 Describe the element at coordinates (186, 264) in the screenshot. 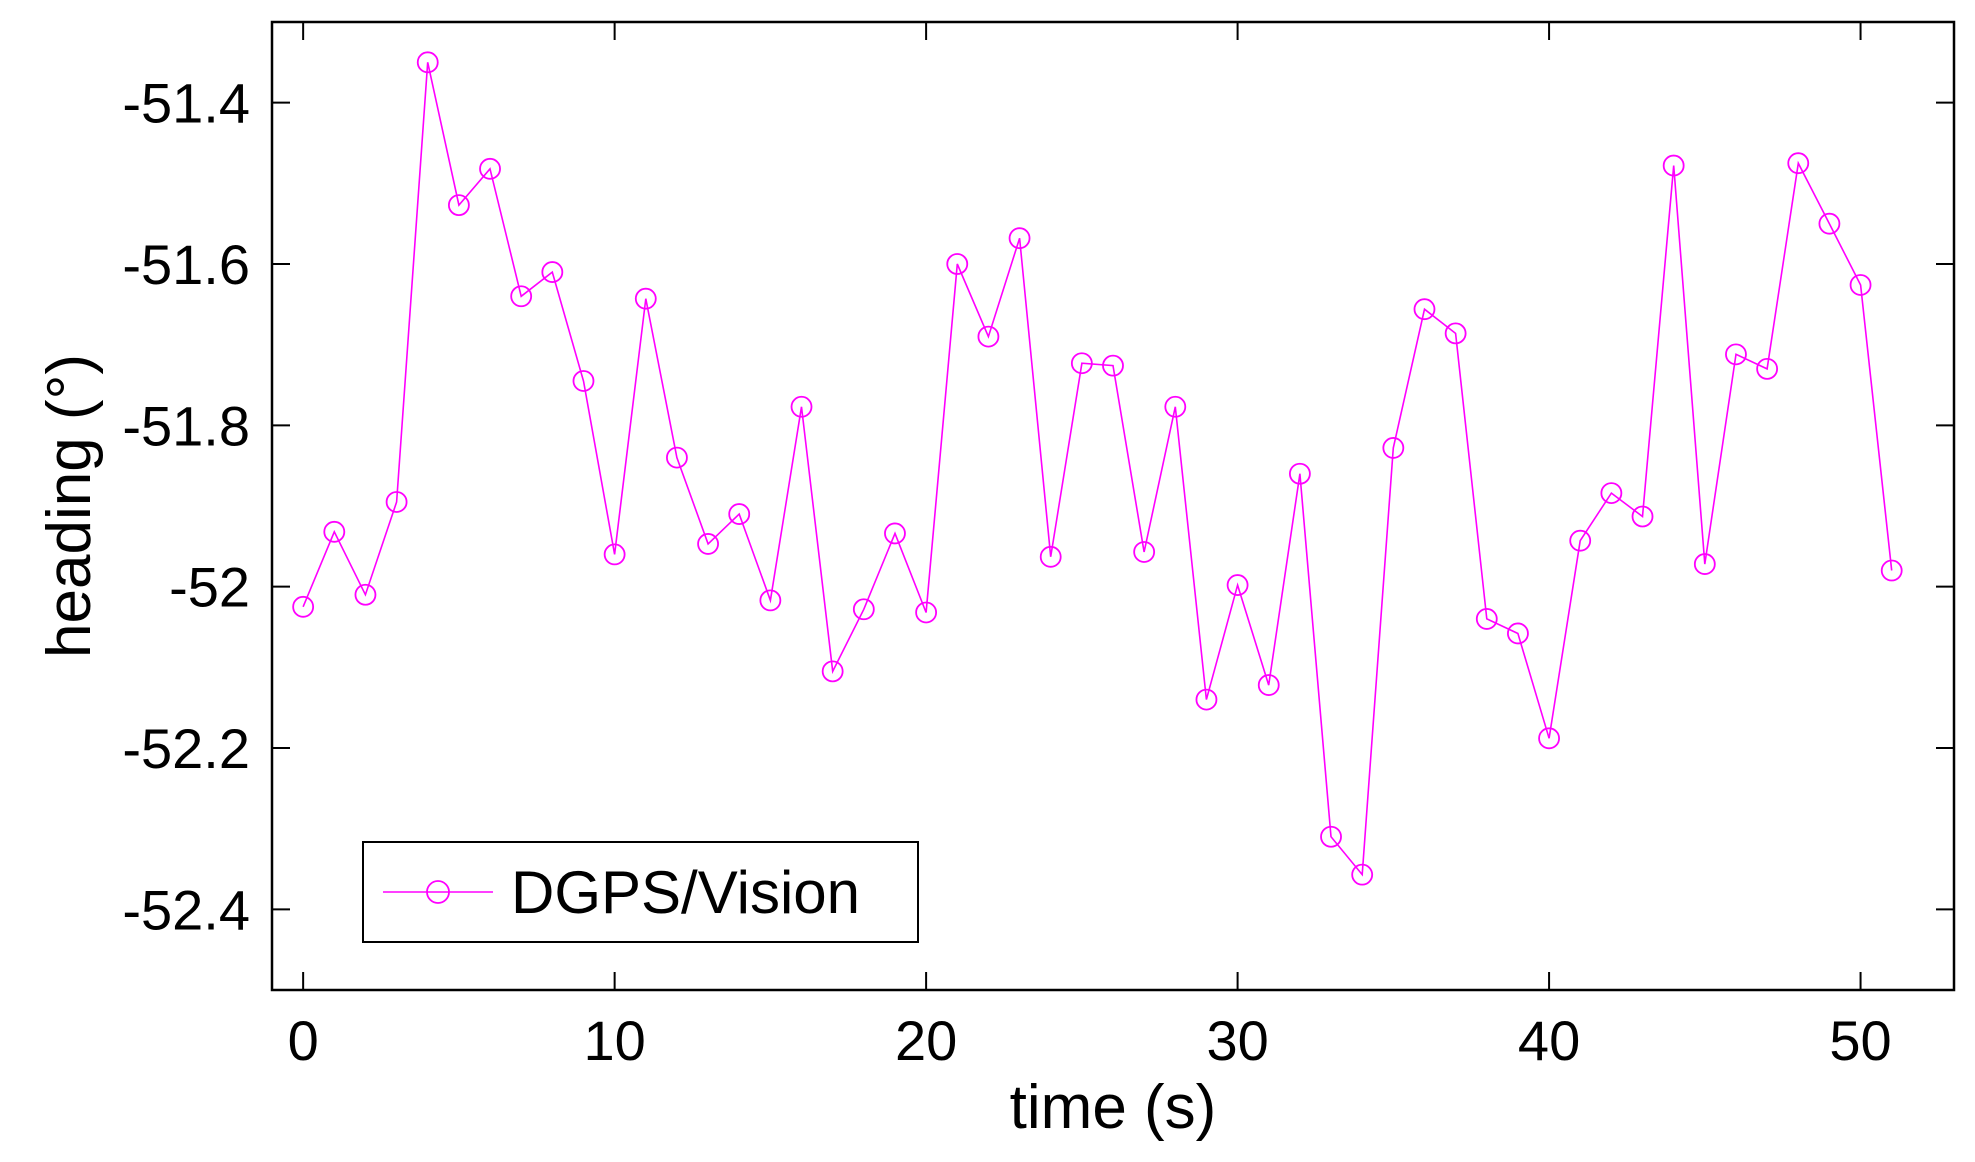

I see `y-tick-label: -51.6` at that location.